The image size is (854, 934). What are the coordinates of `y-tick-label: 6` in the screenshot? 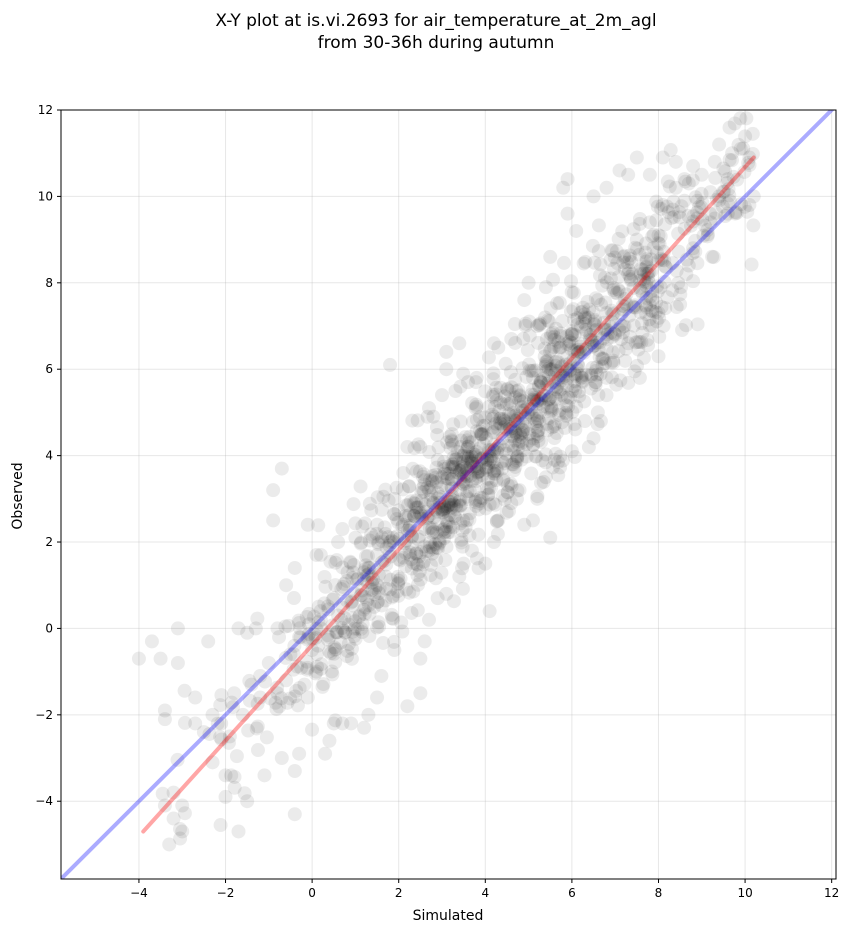 It's located at (49, 369).